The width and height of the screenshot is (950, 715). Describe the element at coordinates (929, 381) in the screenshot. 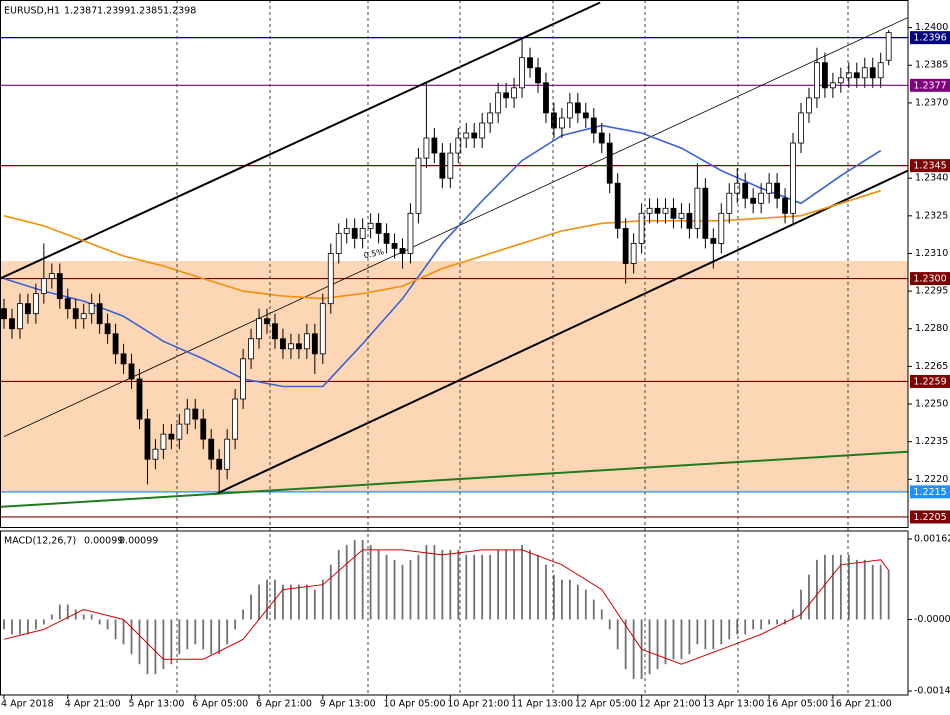

I see `level-label: 1.2259` at that location.